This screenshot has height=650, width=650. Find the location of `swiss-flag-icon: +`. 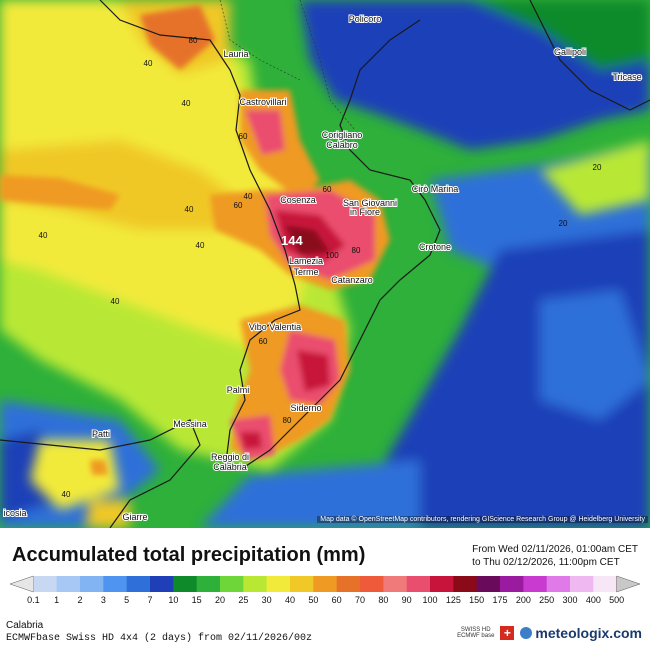

swiss-flag-icon: + is located at coordinates (507, 633).